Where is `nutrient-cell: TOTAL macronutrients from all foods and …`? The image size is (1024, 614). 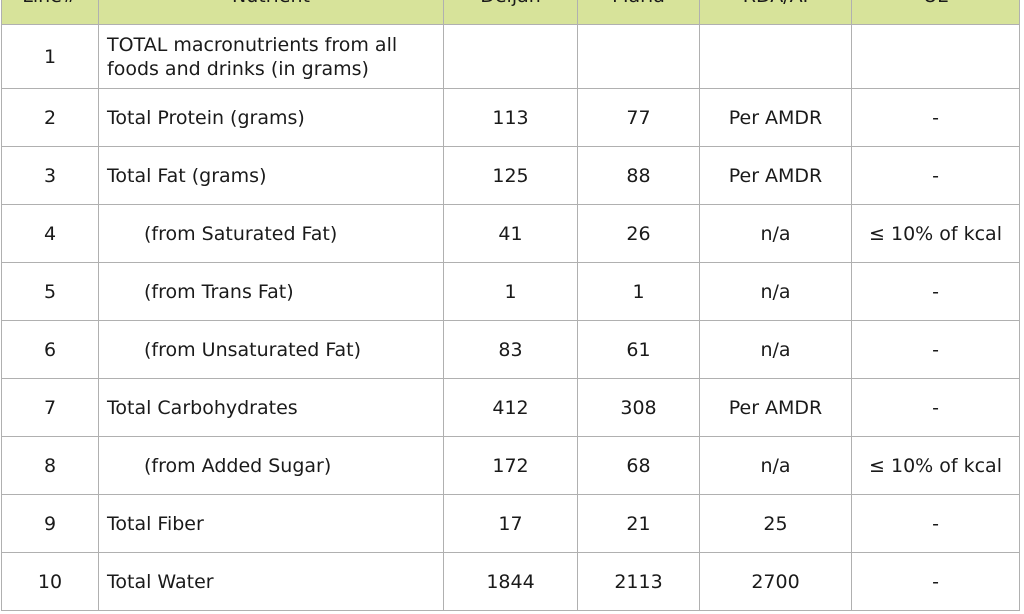
nutrient-cell: TOTAL macronutrients from all foods and … is located at coordinates (271, 56).